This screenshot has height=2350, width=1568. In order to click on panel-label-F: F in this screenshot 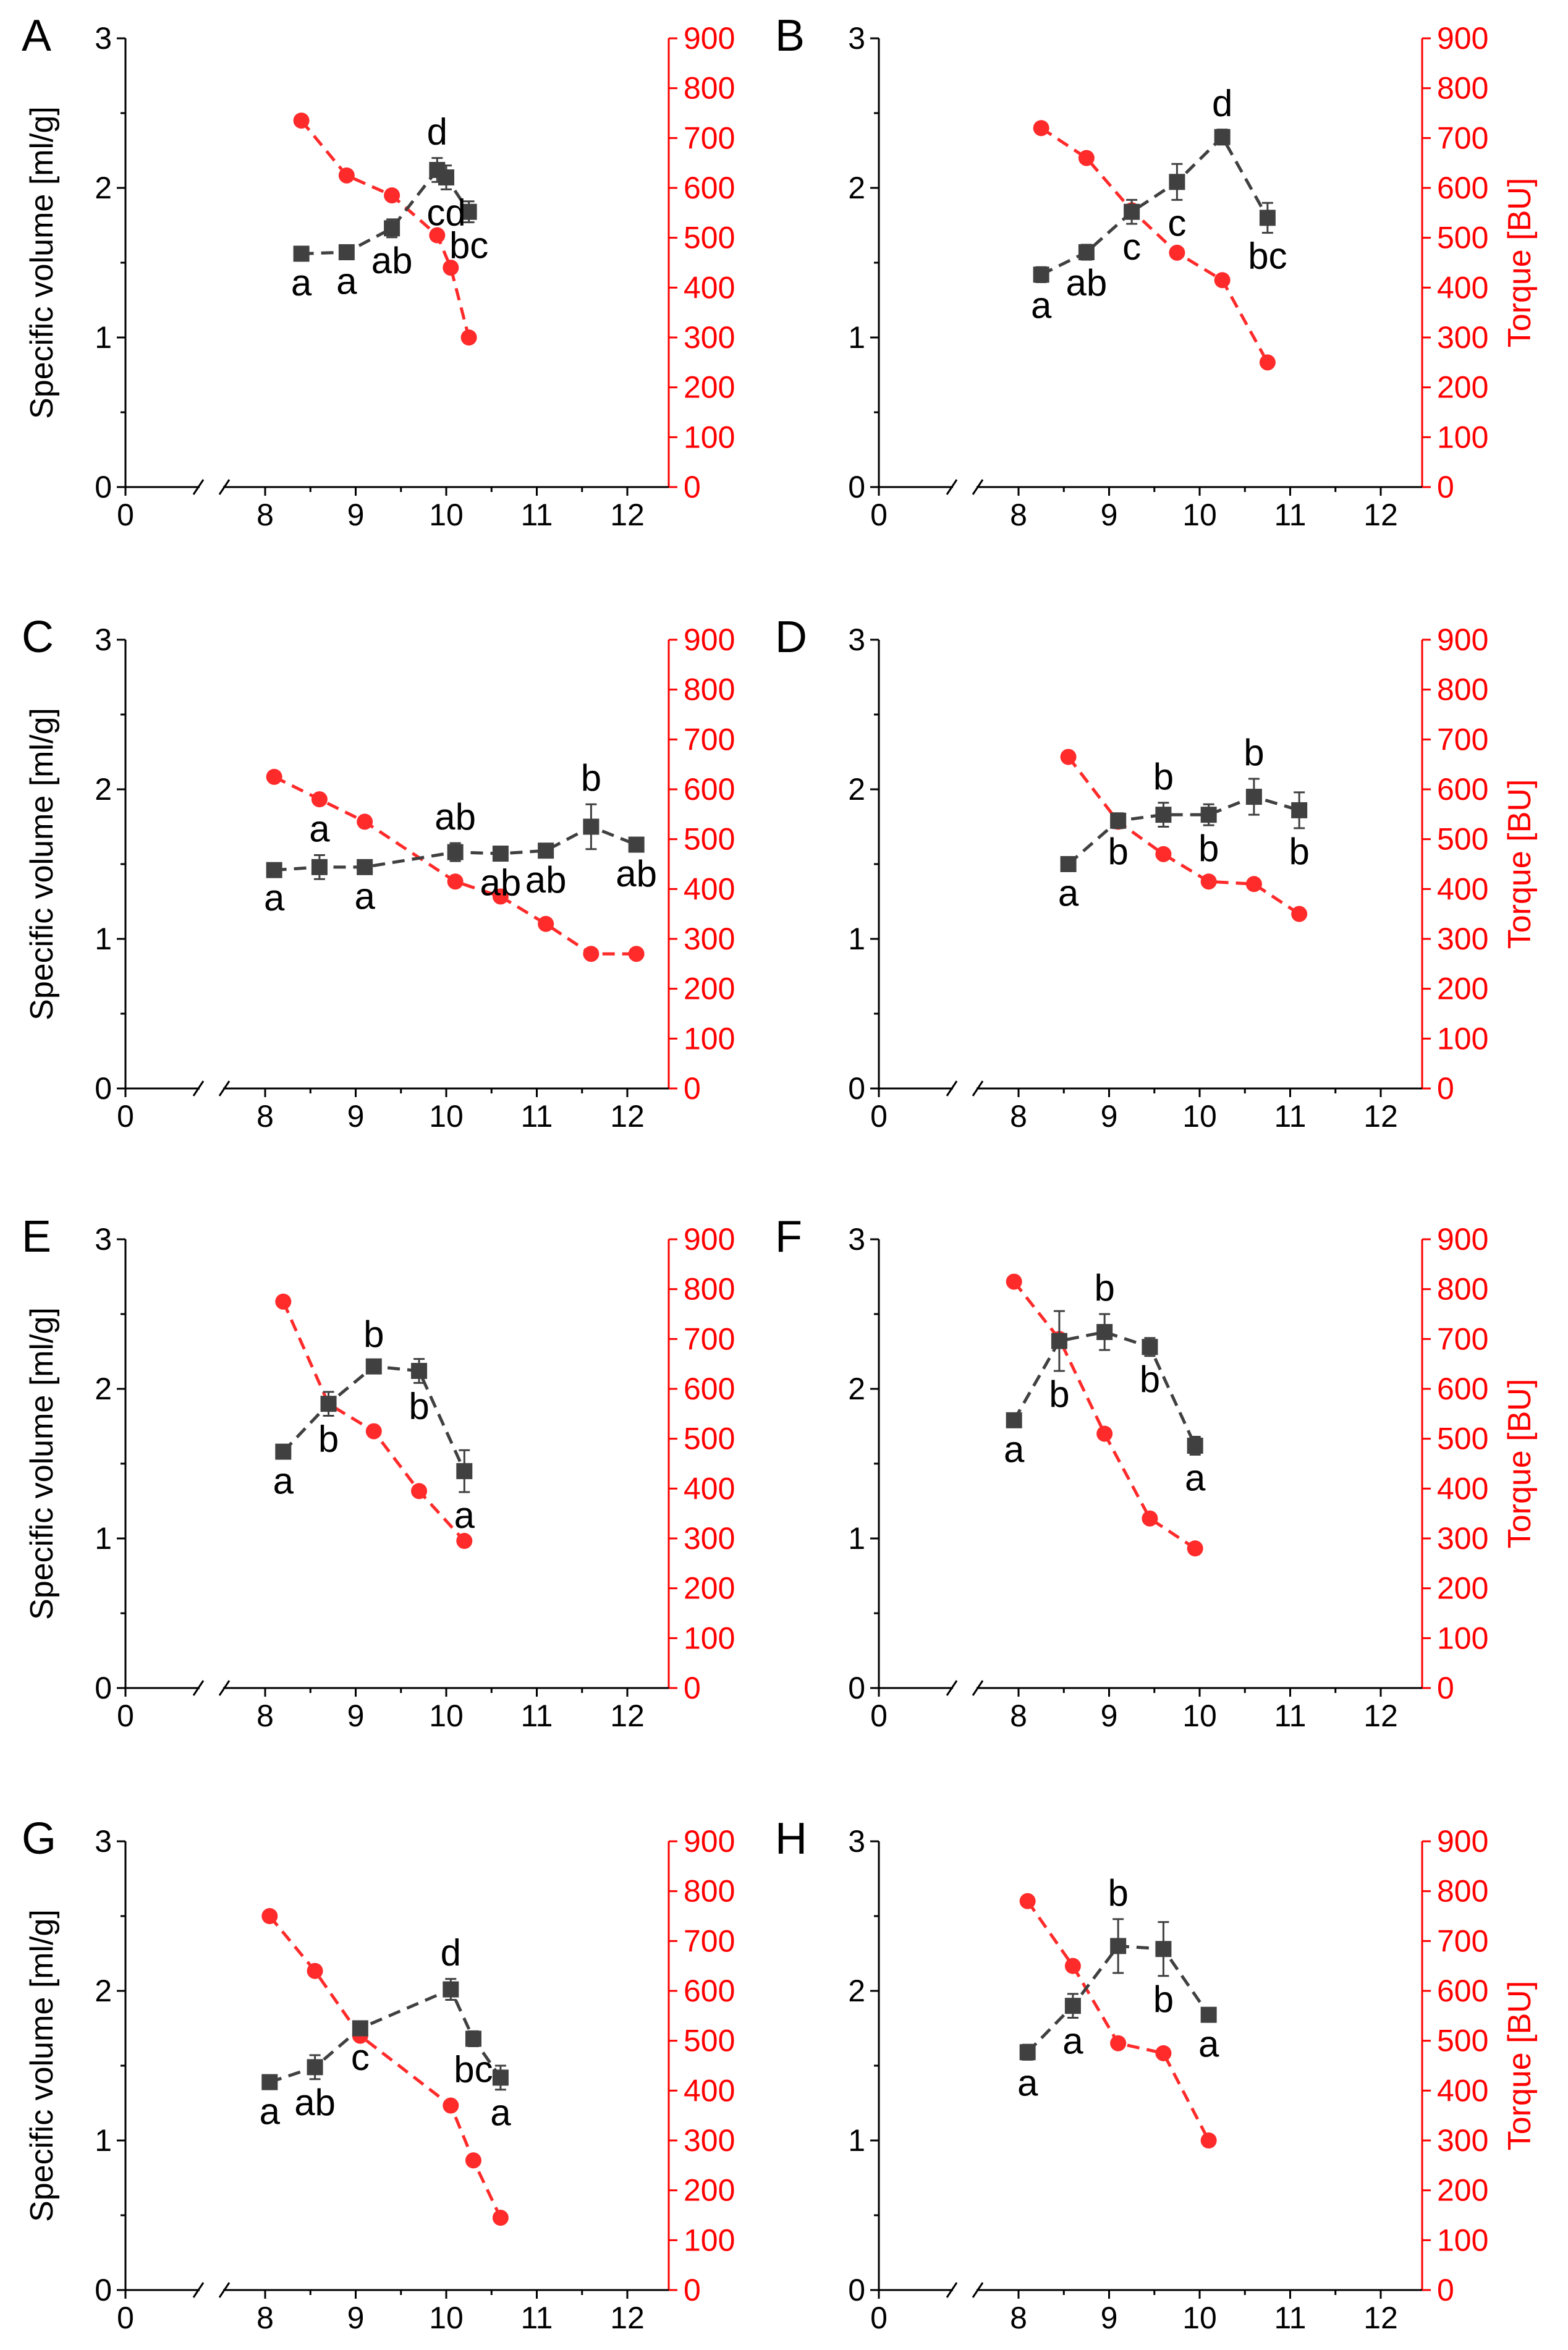, I will do `click(788, 1237)`.